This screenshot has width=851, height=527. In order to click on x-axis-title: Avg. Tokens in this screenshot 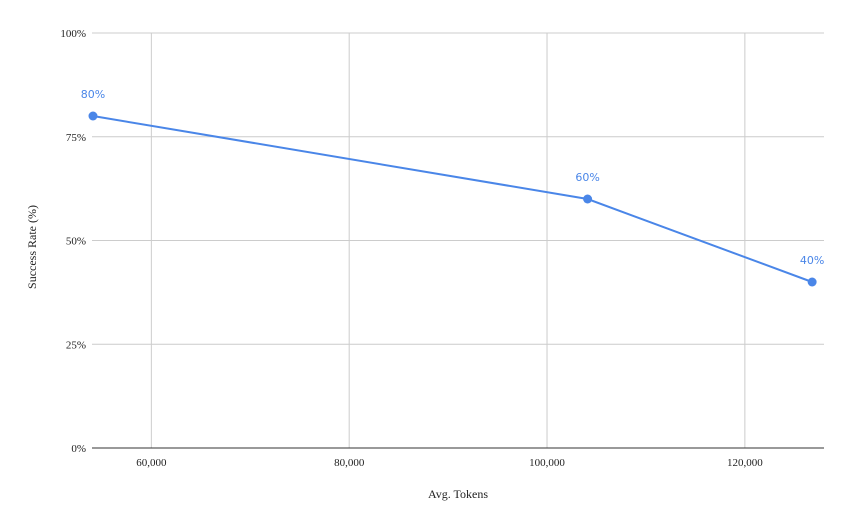, I will do `click(458, 494)`.